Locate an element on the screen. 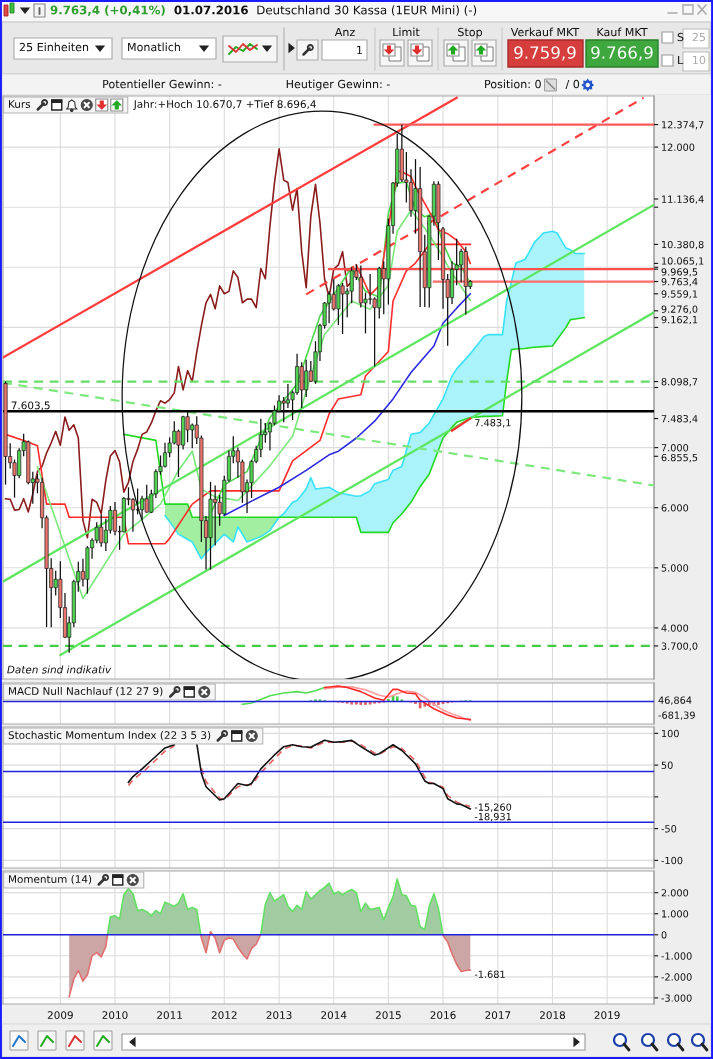 This screenshot has width=713, height=1059. text: 46,864 is located at coordinates (675, 700).